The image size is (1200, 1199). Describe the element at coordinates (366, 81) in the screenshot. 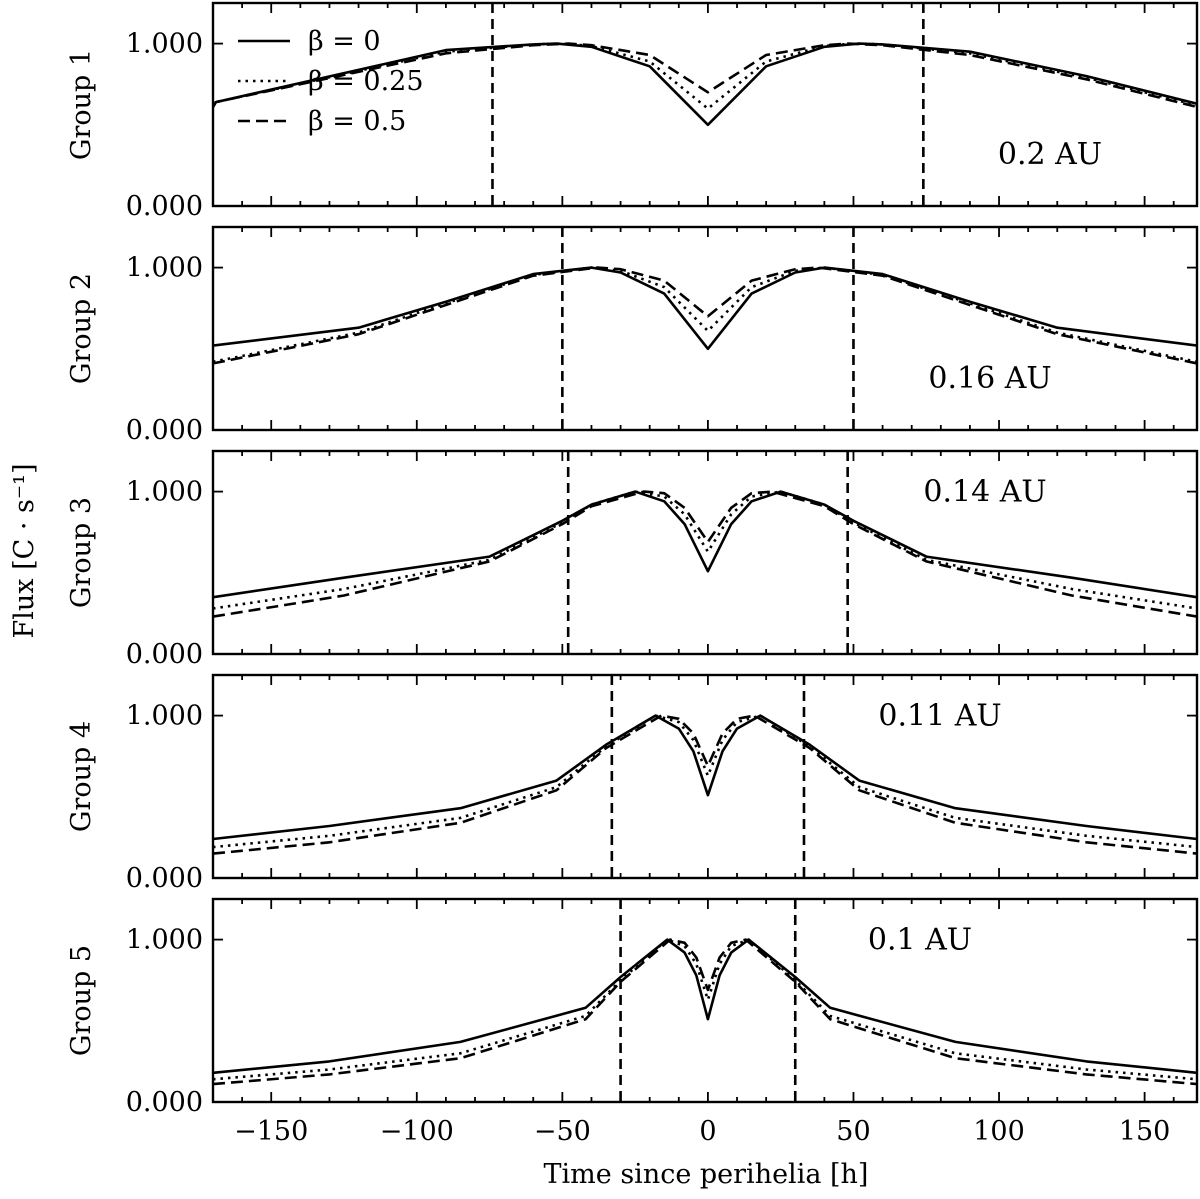

I see `legend-label-beta-0.25: β = 0.25` at that location.